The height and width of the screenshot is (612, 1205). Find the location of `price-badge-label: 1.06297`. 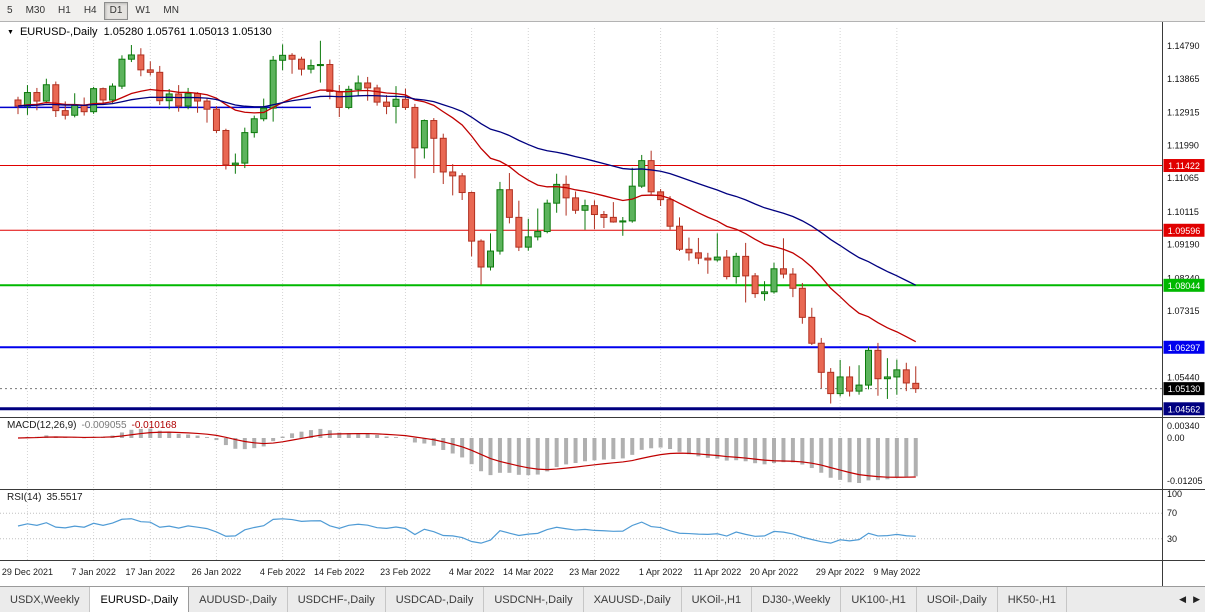

price-badge-label: 1.06297 is located at coordinates (1184, 348).